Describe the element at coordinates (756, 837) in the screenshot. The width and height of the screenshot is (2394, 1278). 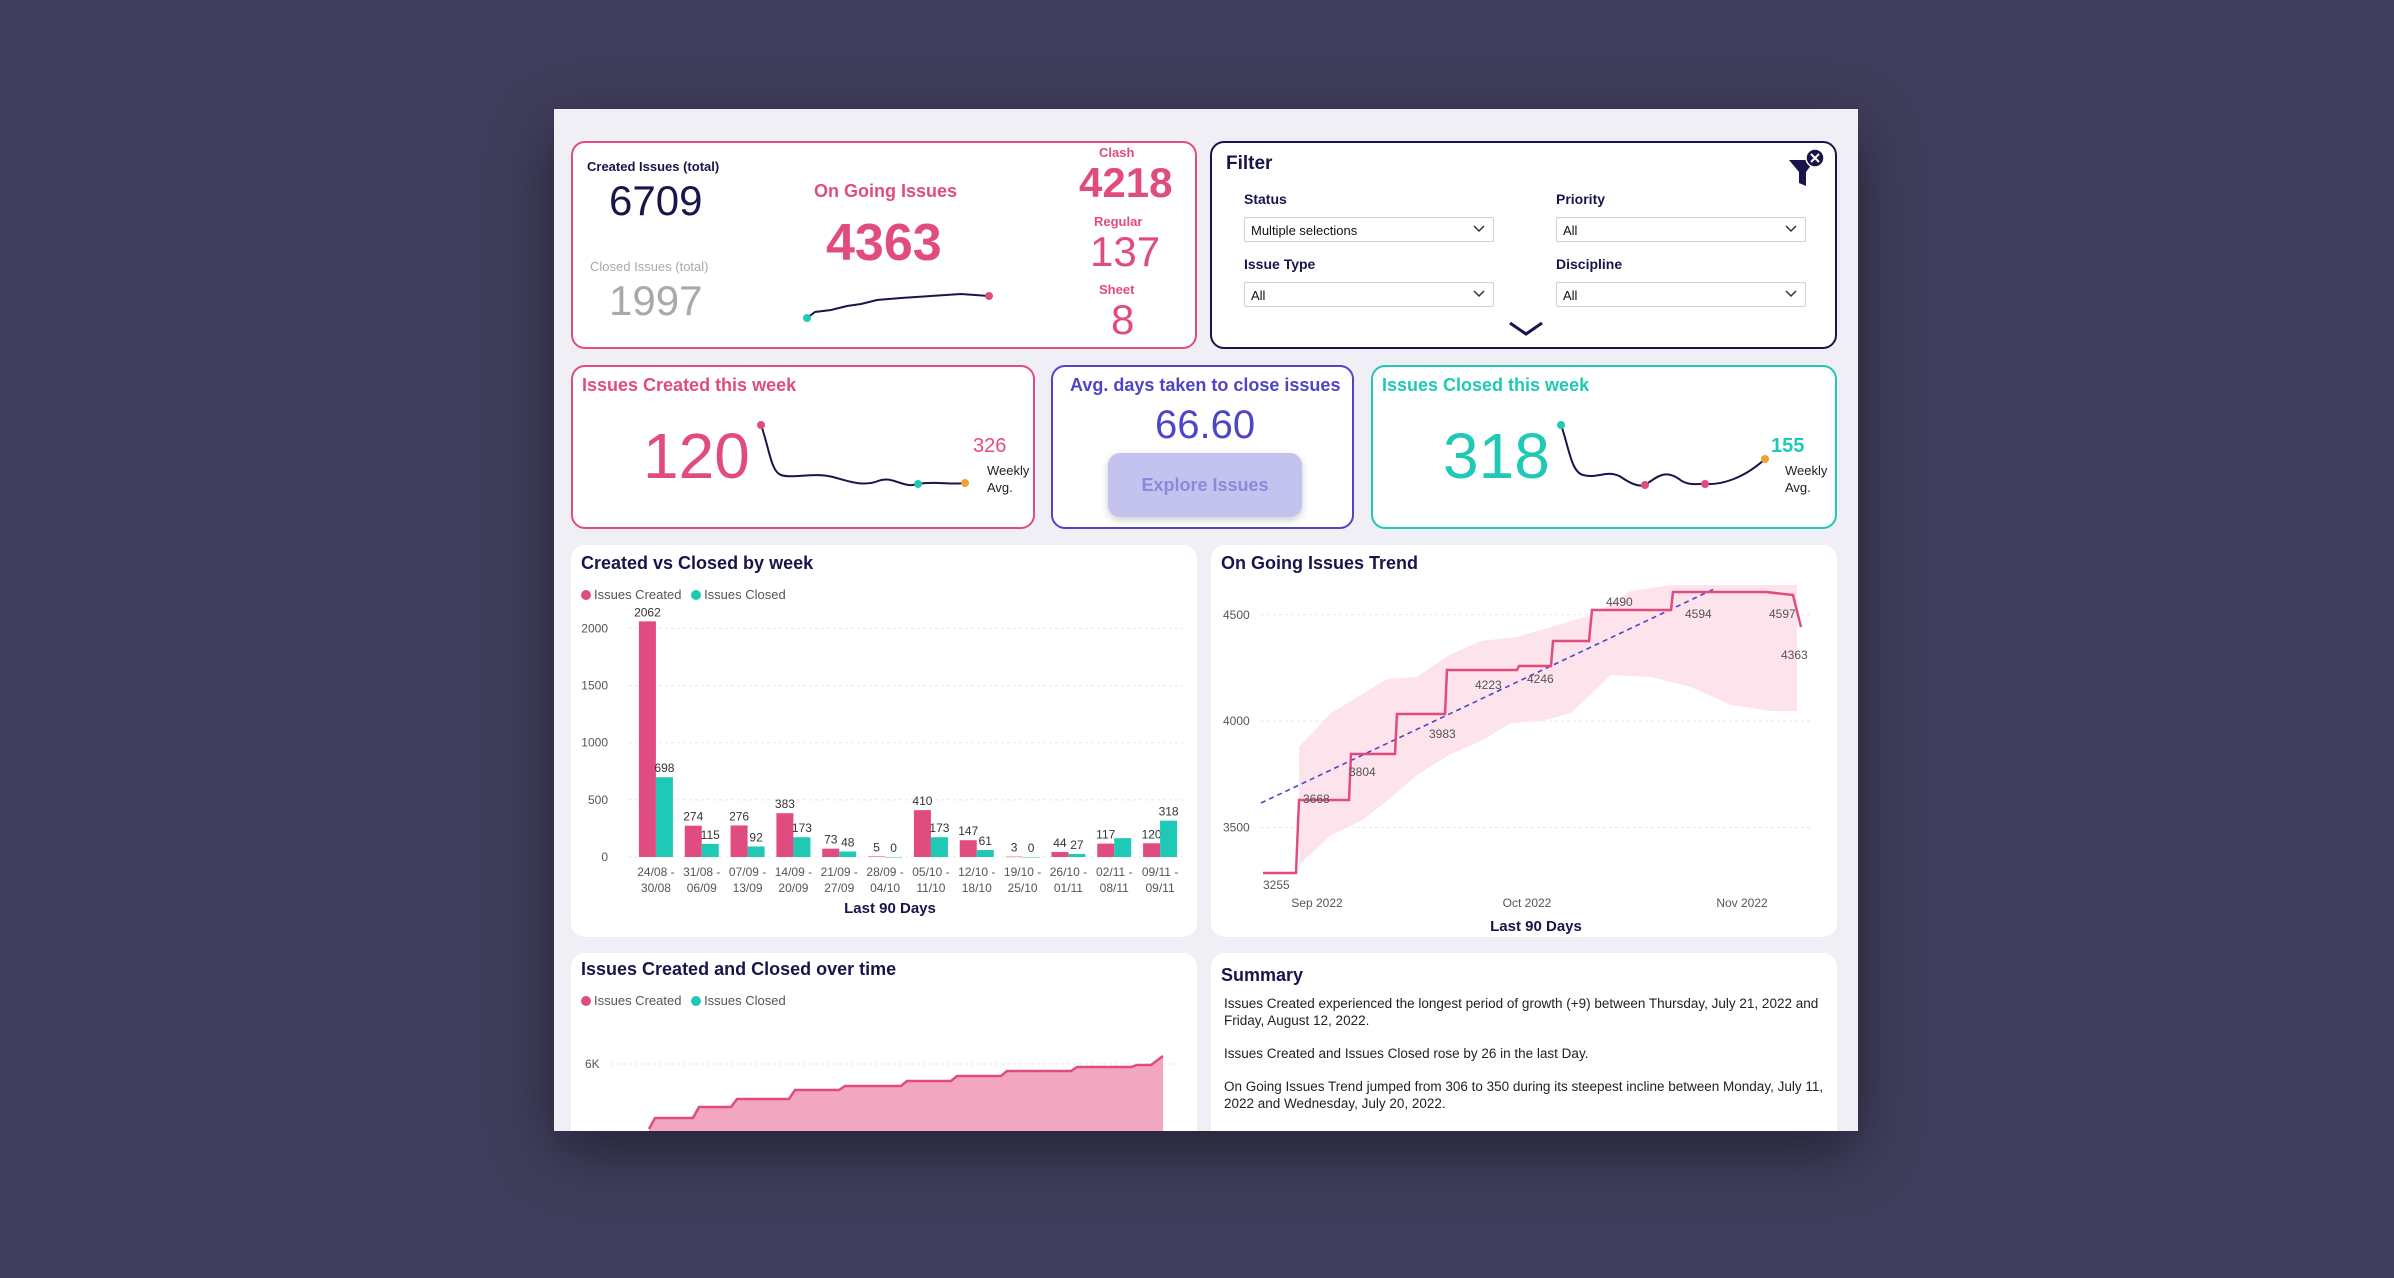
I see `data-label-closed: 92` at that location.